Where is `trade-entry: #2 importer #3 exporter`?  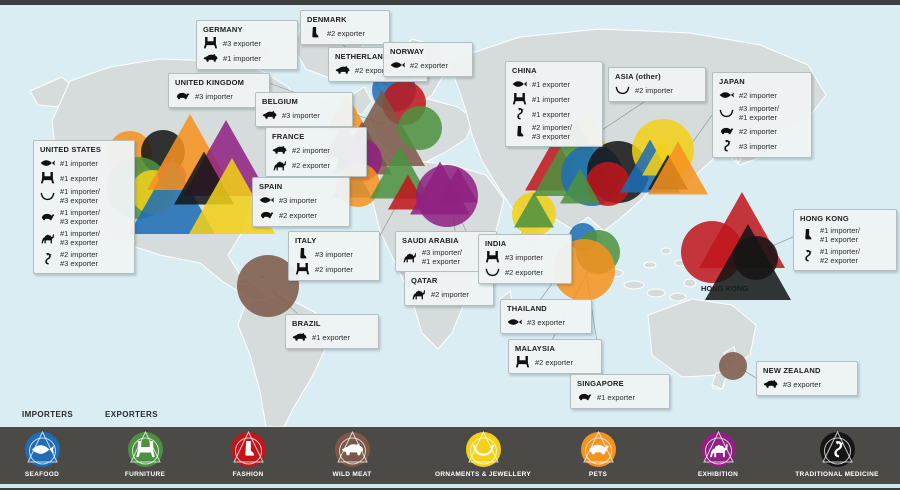
trade-entry: #2 importer #3 exporter is located at coordinates (84, 259).